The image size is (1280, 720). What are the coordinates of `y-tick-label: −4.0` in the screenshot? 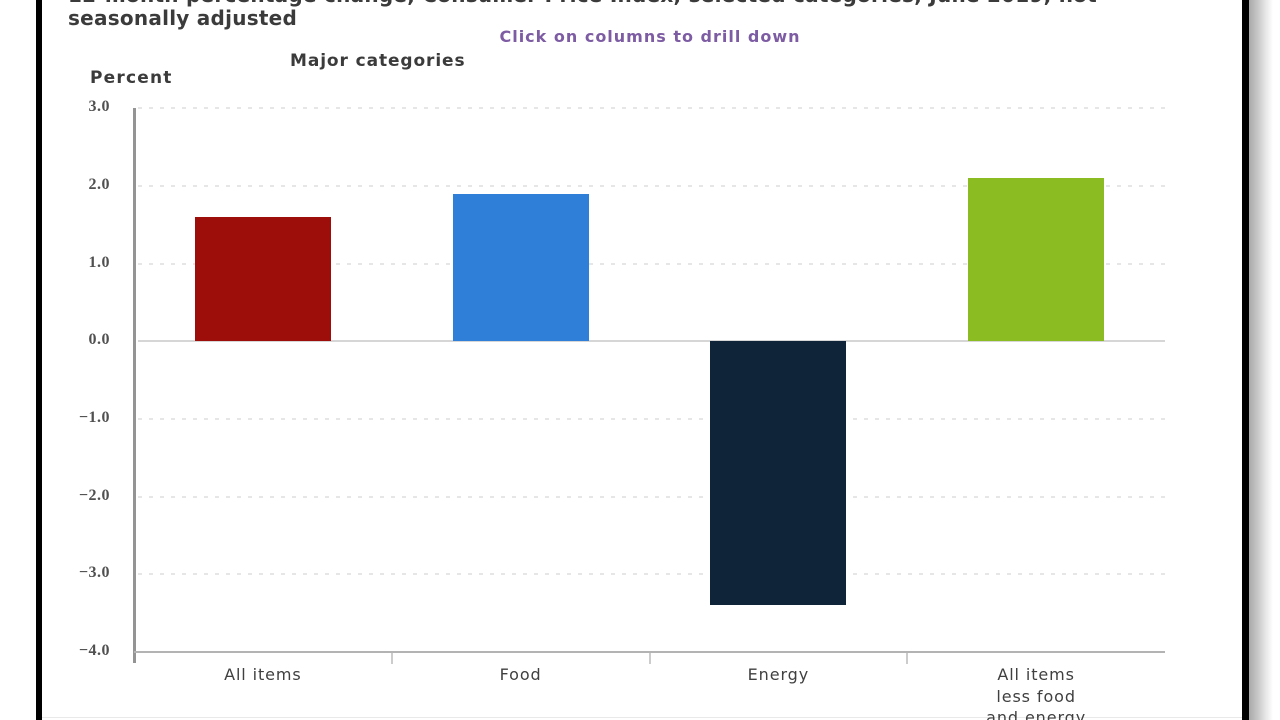 It's located at (94, 651).